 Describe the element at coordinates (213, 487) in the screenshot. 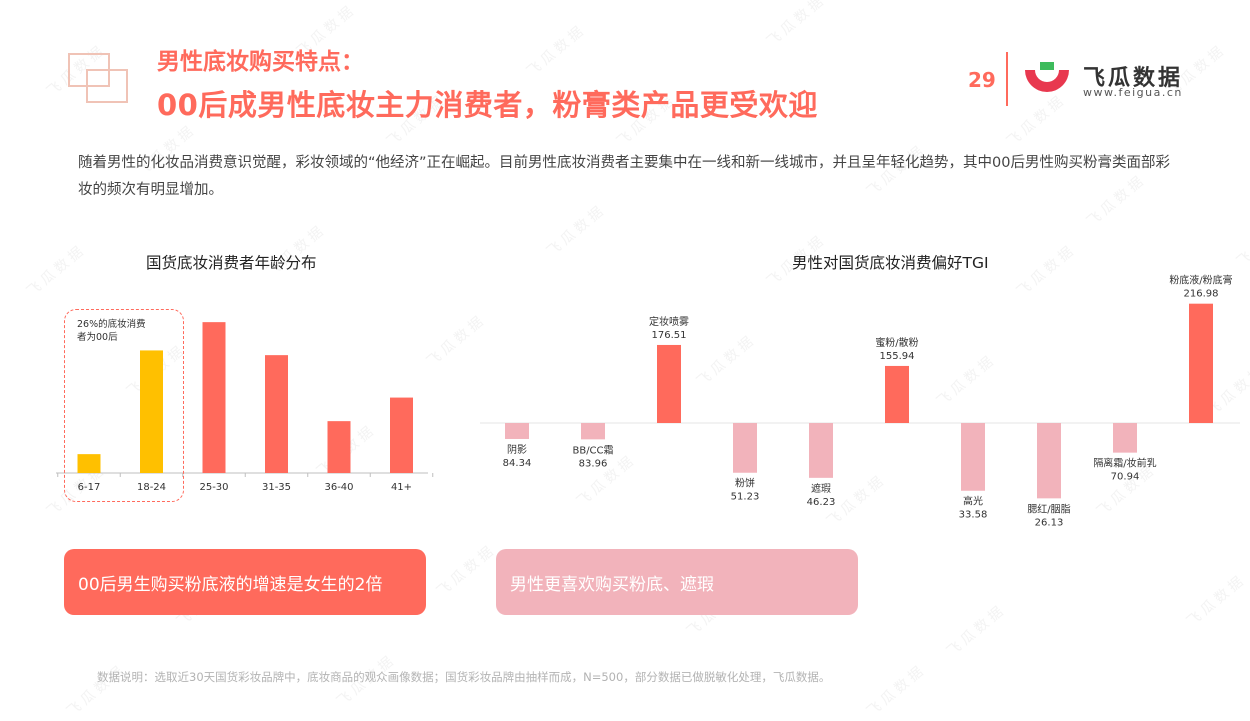

I see `x-tick-label: 25-30` at that location.